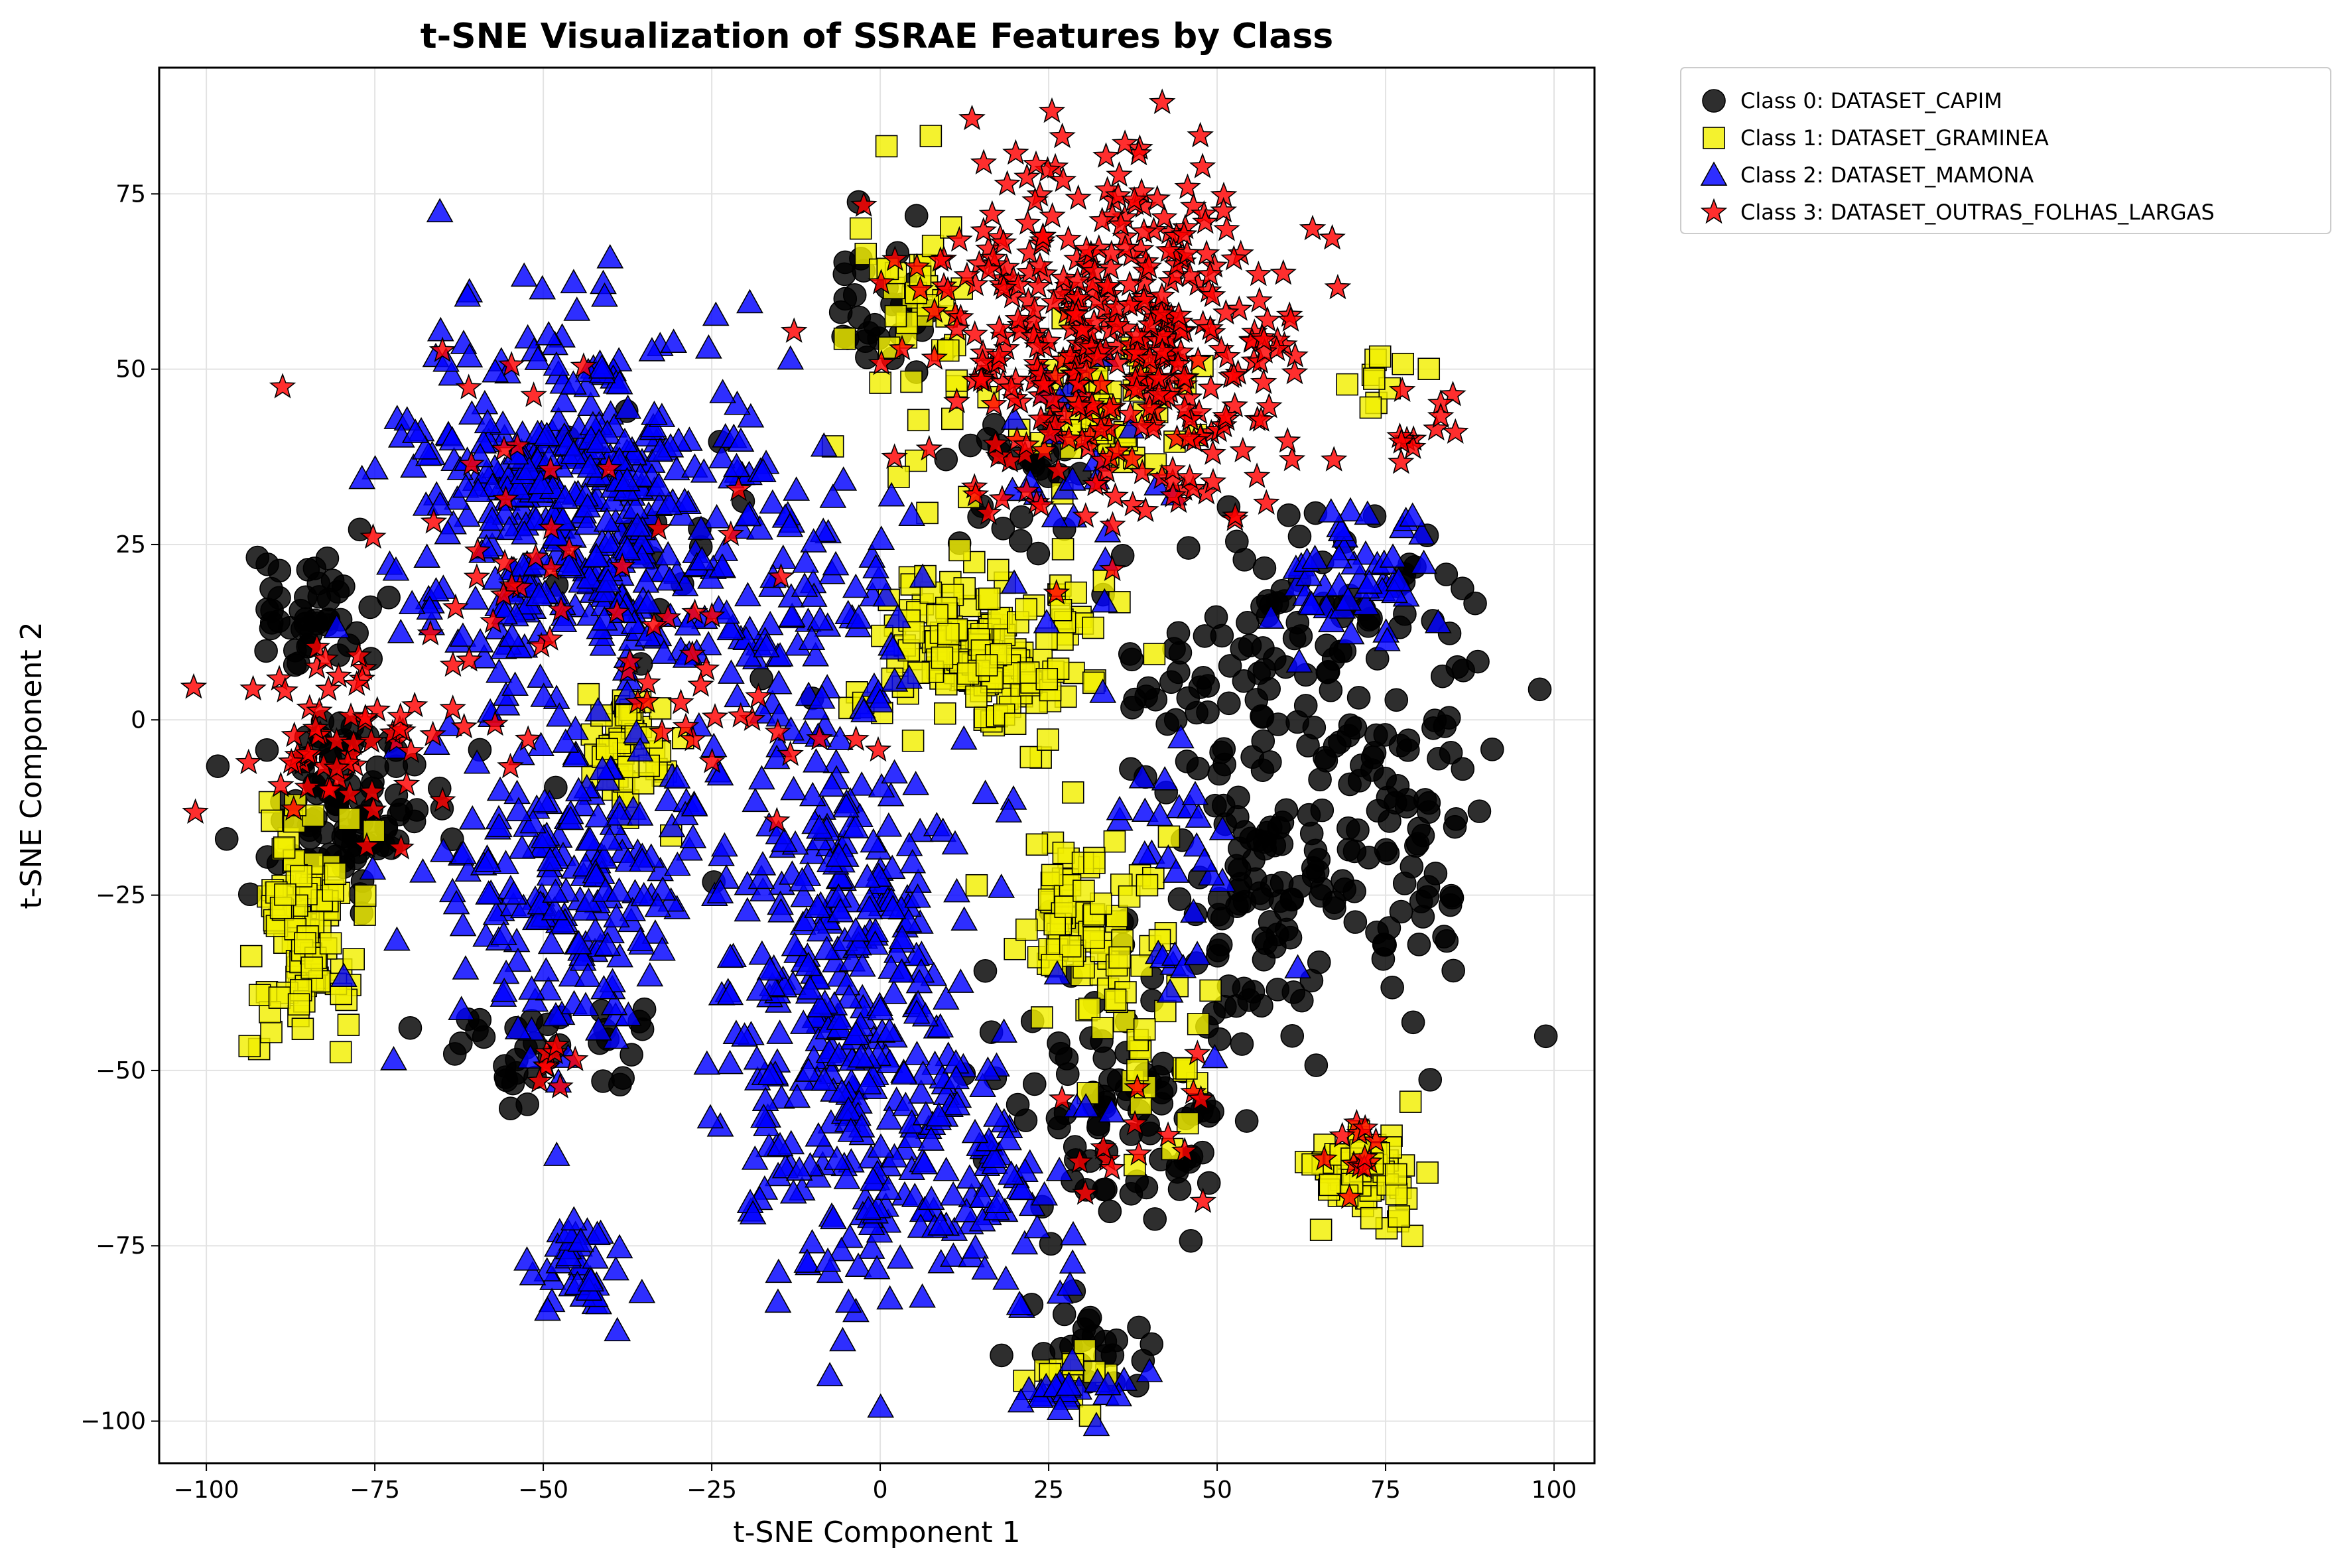 The image size is (2342, 1568). I want to click on x-tick-label: 25, so click(1048, 1490).